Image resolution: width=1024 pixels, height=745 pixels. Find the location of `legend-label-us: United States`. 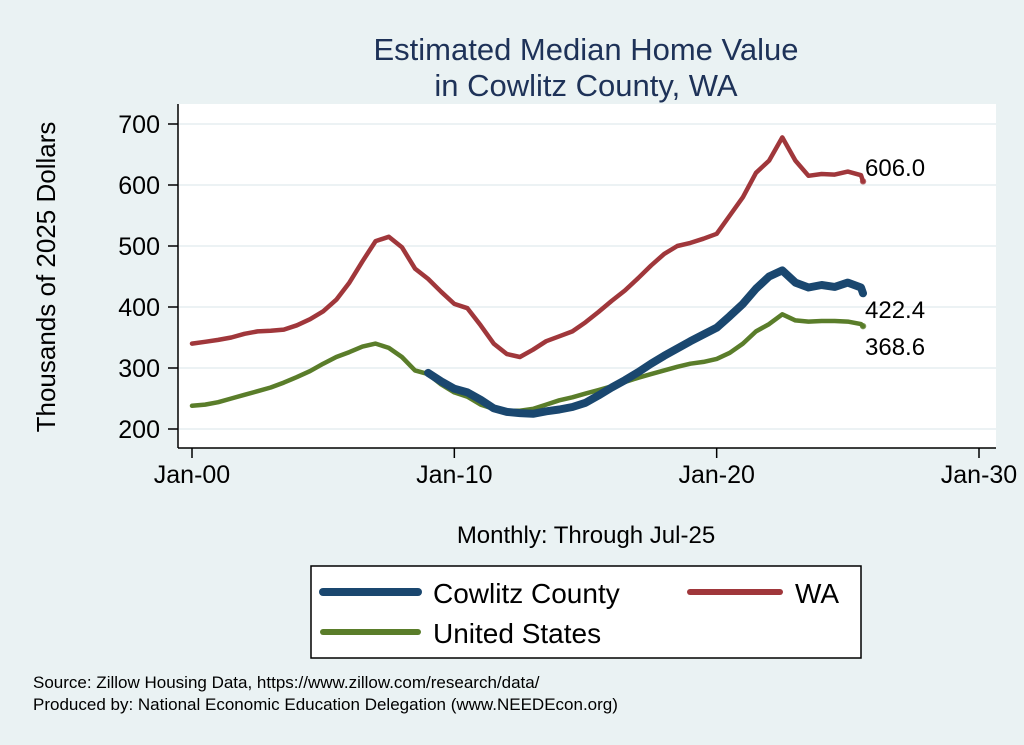

legend-label-us: United States is located at coordinates (517, 633).